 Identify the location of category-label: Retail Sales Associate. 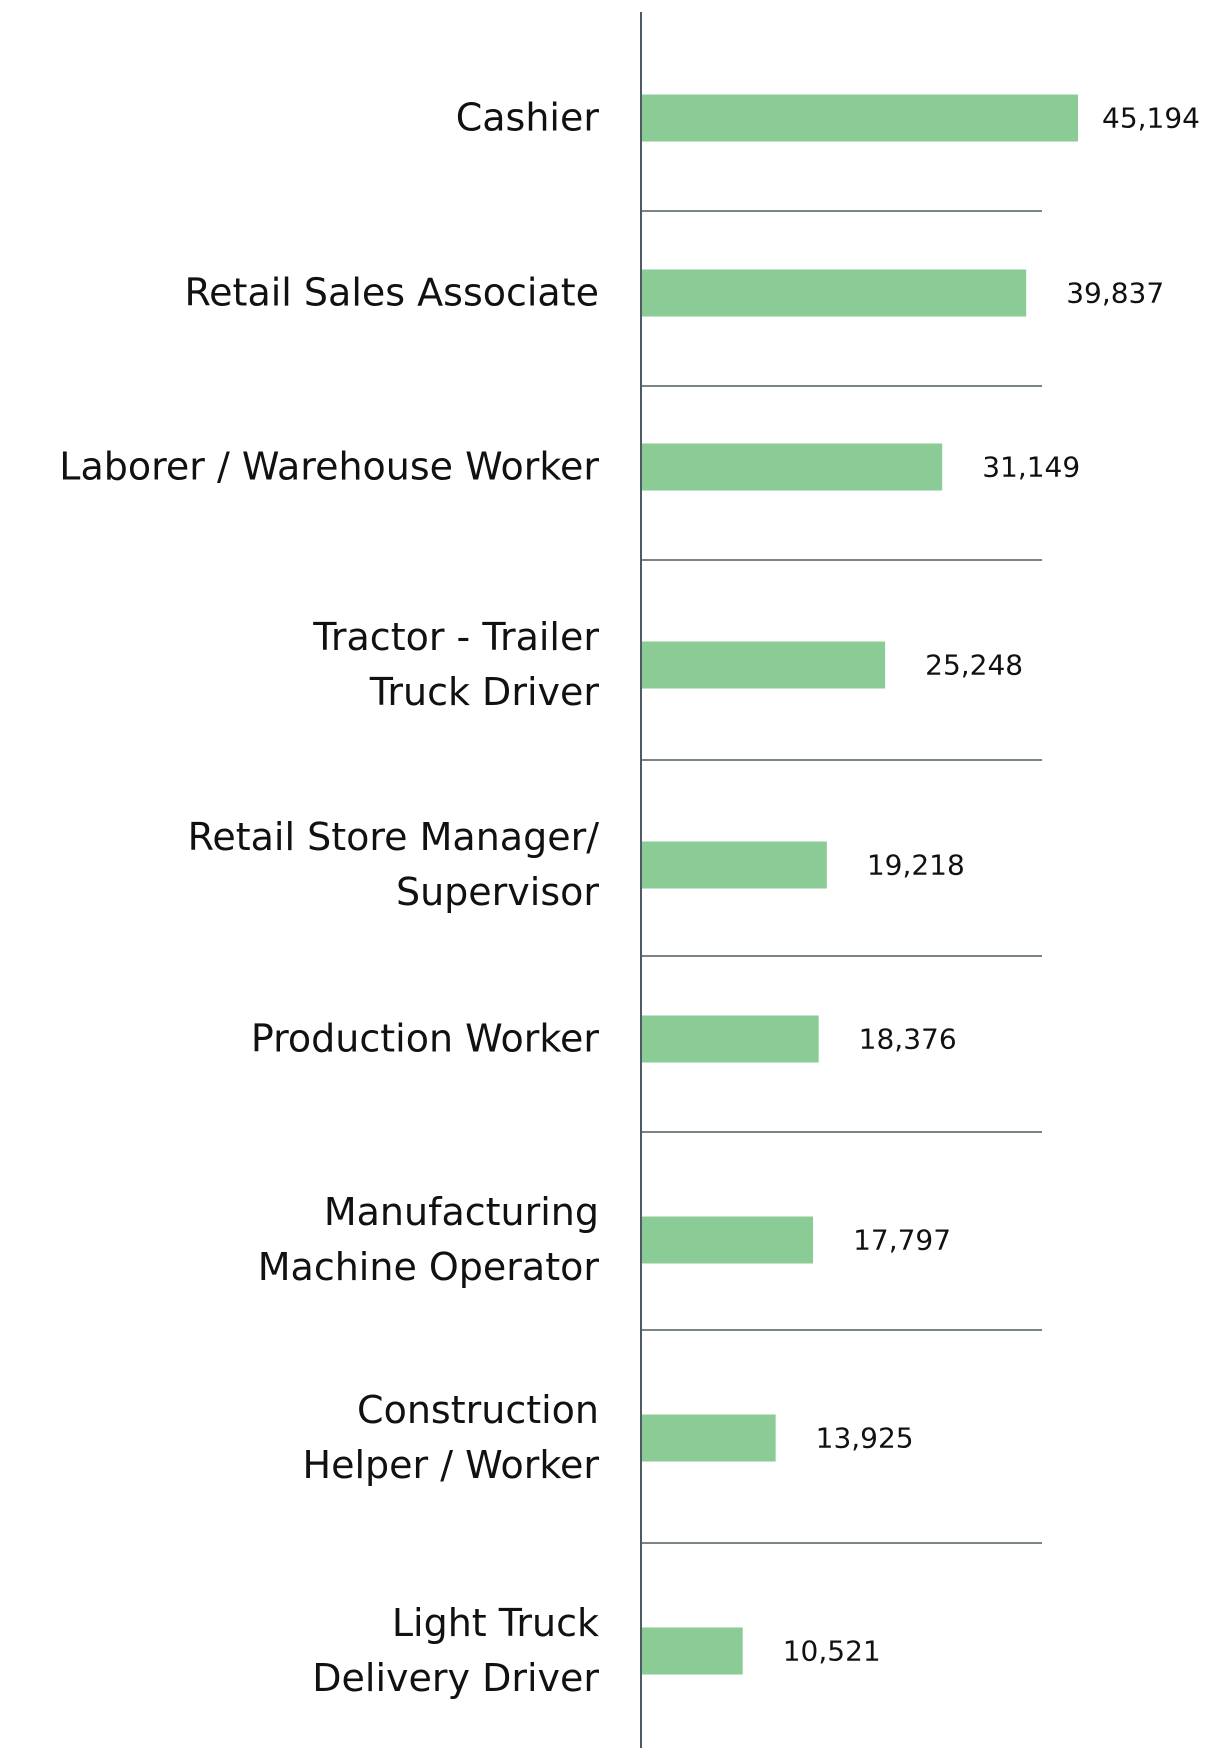
(391, 292).